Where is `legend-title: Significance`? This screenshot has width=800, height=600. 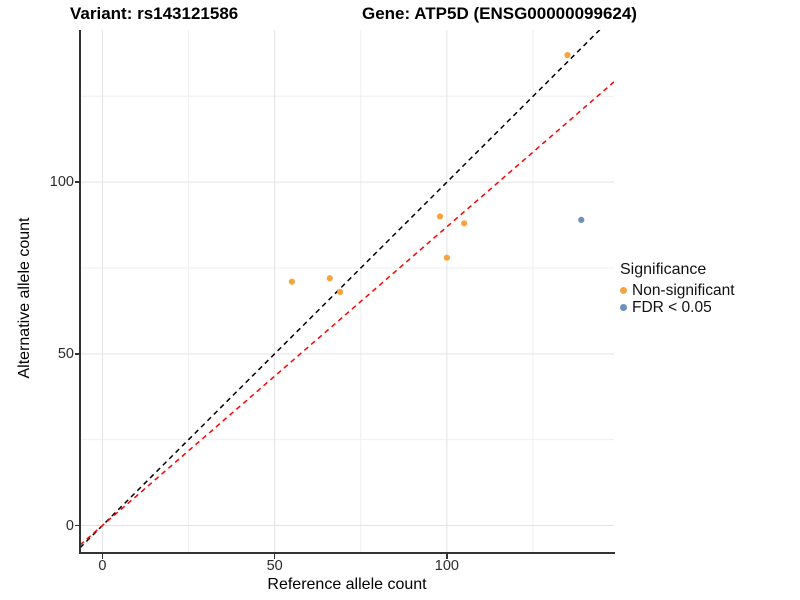 legend-title: Significance is located at coordinates (663, 269).